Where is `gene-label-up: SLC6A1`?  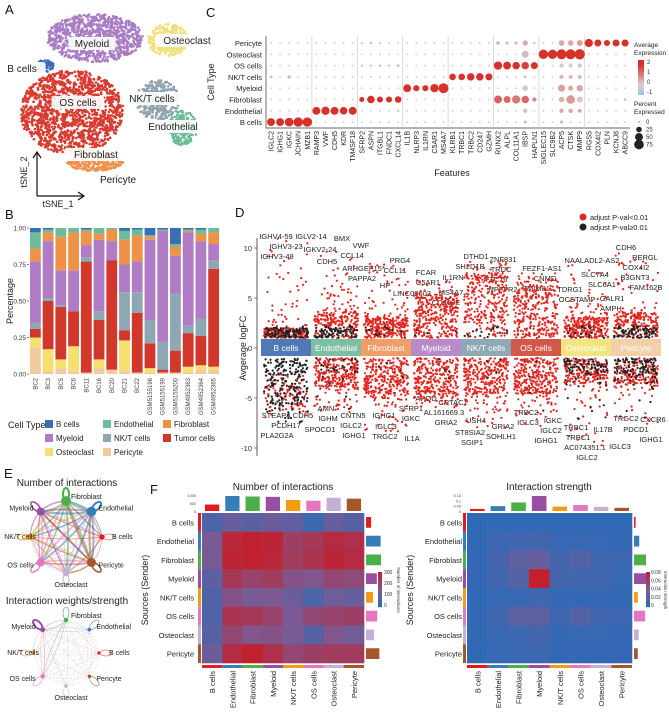 gene-label-up: SLC6A1 is located at coordinates (602, 284).